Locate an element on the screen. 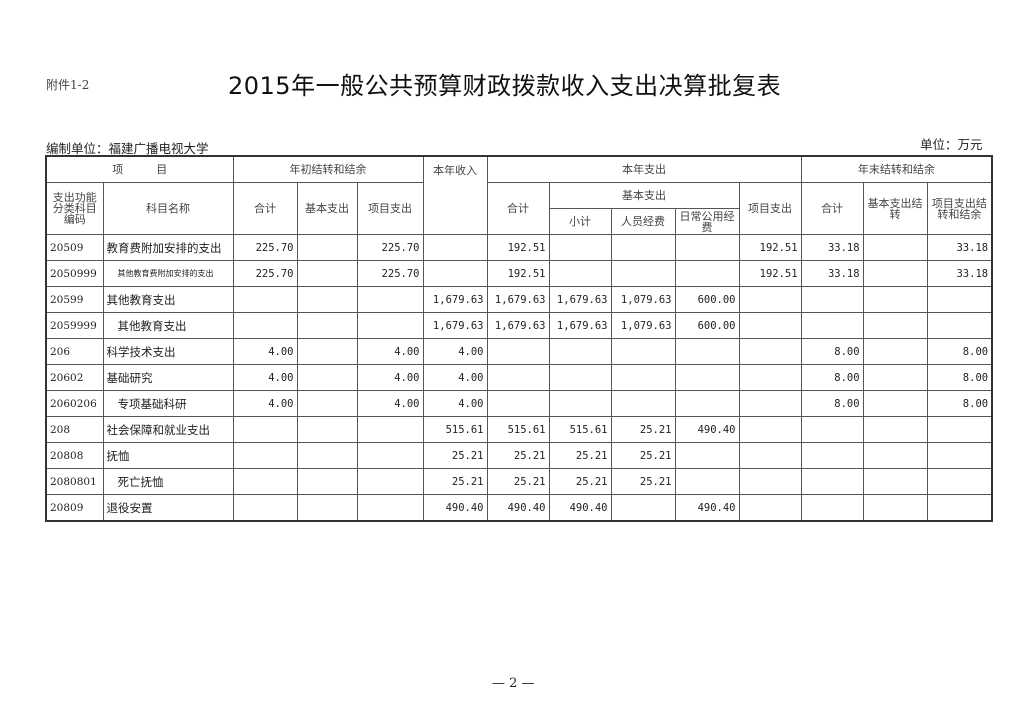 The width and height of the screenshot is (1024, 724). cell-name: 退役安置 is located at coordinates (168, 508).